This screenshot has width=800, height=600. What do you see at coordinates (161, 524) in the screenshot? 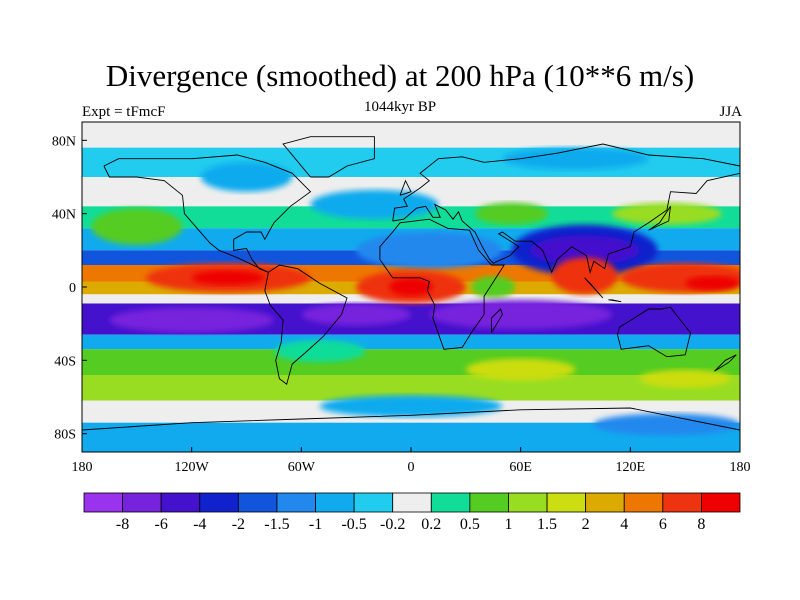
I see `colorbar-label: -6` at bounding box center [161, 524].